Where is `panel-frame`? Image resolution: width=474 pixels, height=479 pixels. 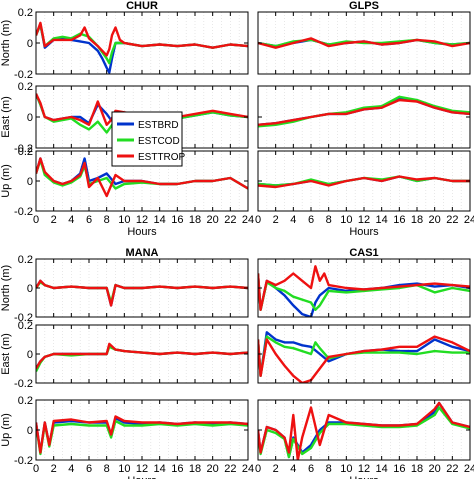
panel-frame is located at coordinates (364, 288).